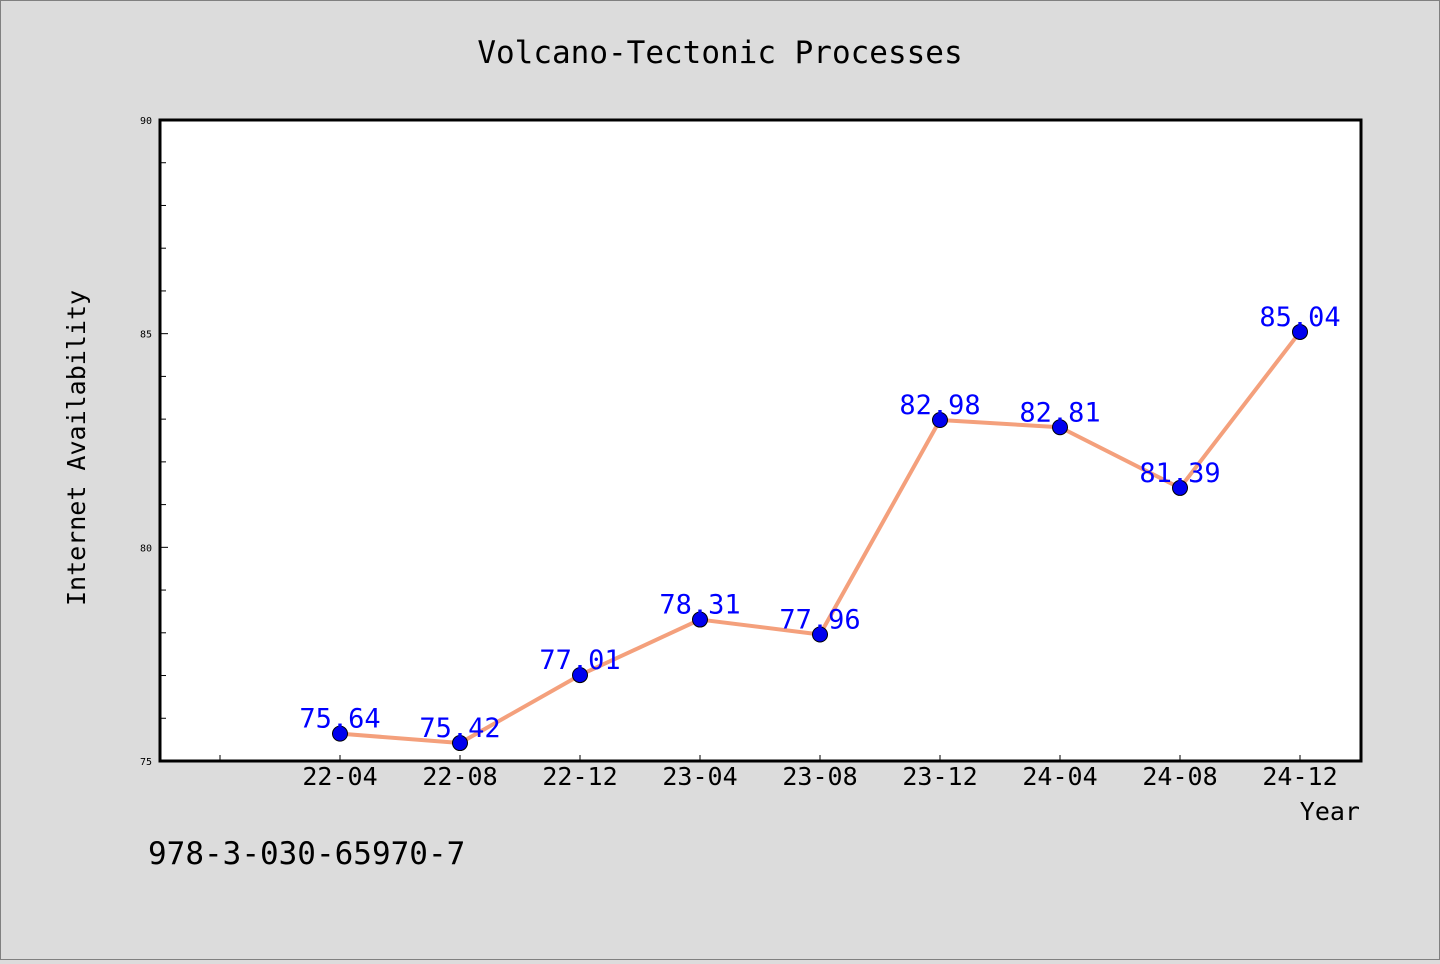 The width and height of the screenshot is (1440, 964). I want to click on x-tick-label: 24-12, so click(1299, 776).